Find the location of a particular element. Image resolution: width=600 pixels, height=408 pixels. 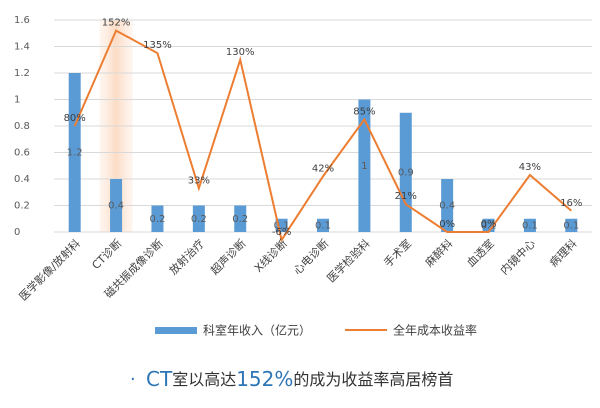

x-tick-label: 病理科 is located at coordinates (562, 252).